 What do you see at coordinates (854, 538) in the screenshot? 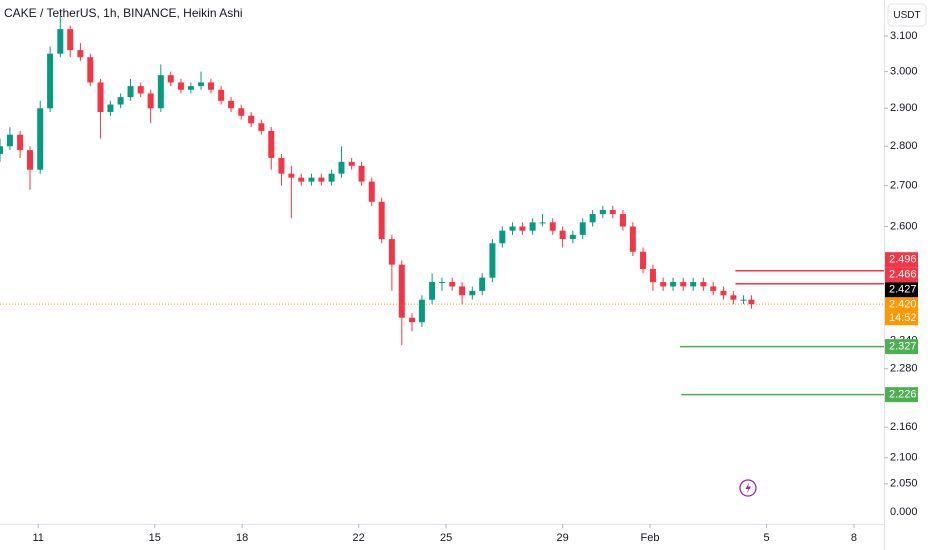
I see `x-tick-label: 8` at bounding box center [854, 538].